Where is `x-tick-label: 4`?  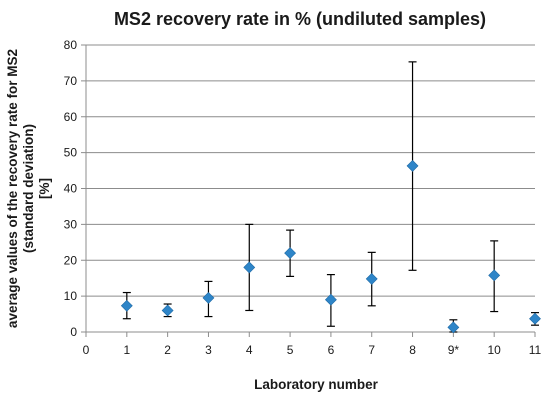 x-tick-label: 4 is located at coordinates (249, 350).